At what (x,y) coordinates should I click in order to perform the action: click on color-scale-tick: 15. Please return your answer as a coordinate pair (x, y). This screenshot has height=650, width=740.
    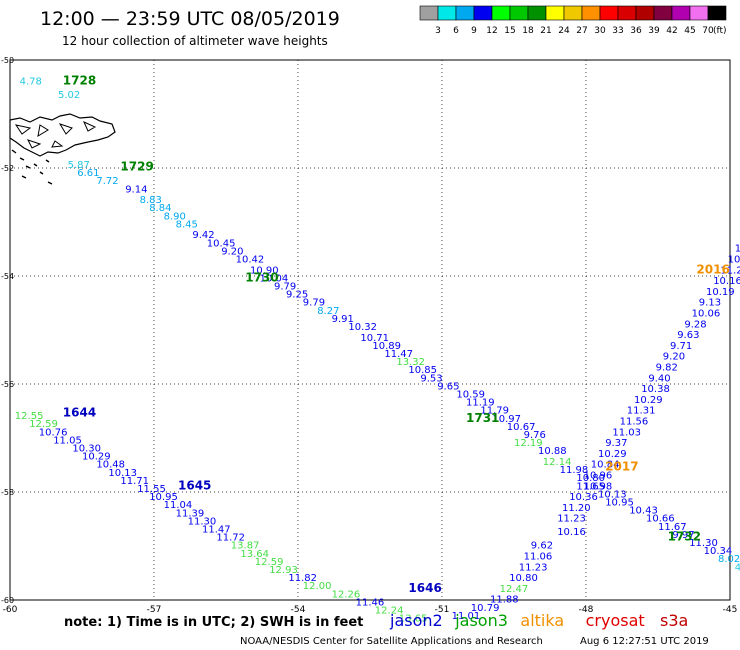
    Looking at the image, I should click on (509, 31).